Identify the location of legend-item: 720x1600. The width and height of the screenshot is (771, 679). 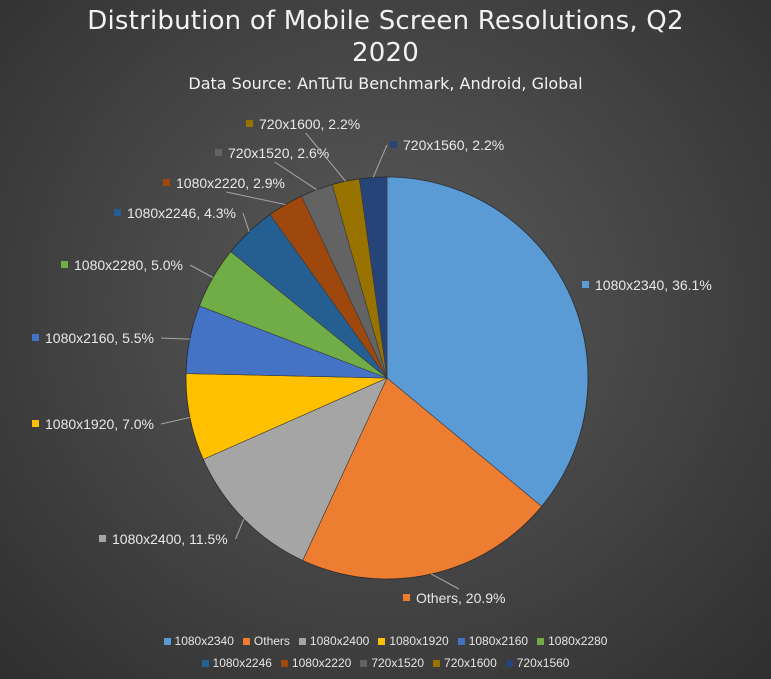
(465, 663).